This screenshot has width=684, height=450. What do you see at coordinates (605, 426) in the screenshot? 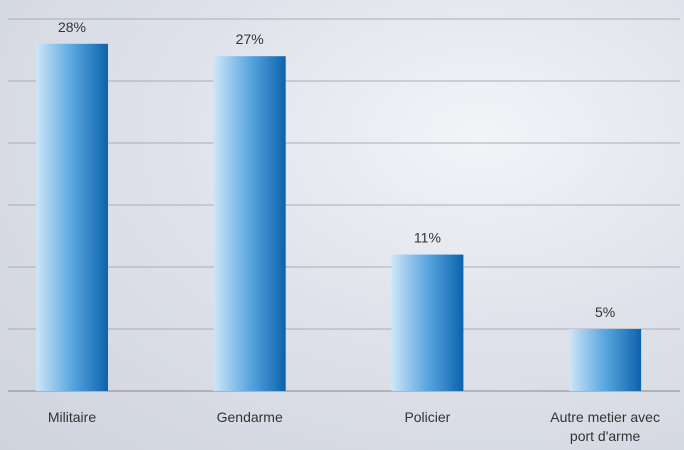
I see `x-tick-label: Autre metier avec port d'arme` at bounding box center [605, 426].